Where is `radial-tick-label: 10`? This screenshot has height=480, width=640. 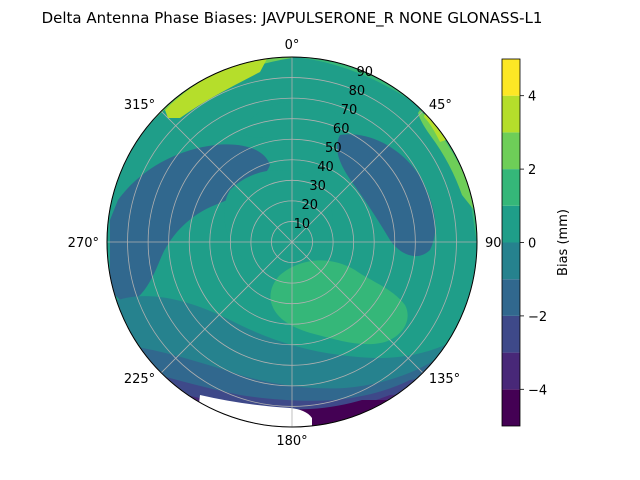
radial-tick-label: 10 is located at coordinates (302, 224).